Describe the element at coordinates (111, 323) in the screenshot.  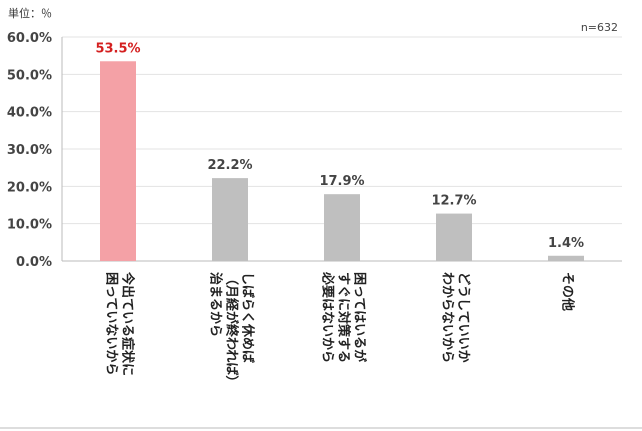
I see `category-label: 困っていないから` at that location.